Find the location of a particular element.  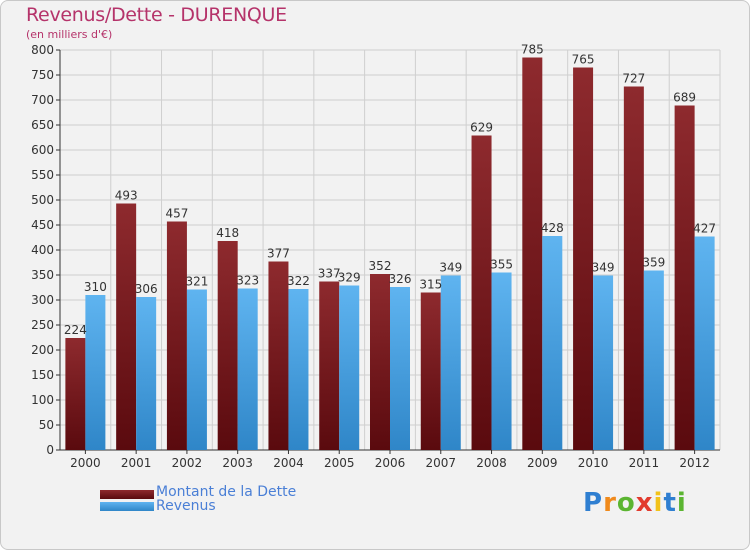

logo-letter: o is located at coordinates (626, 503).